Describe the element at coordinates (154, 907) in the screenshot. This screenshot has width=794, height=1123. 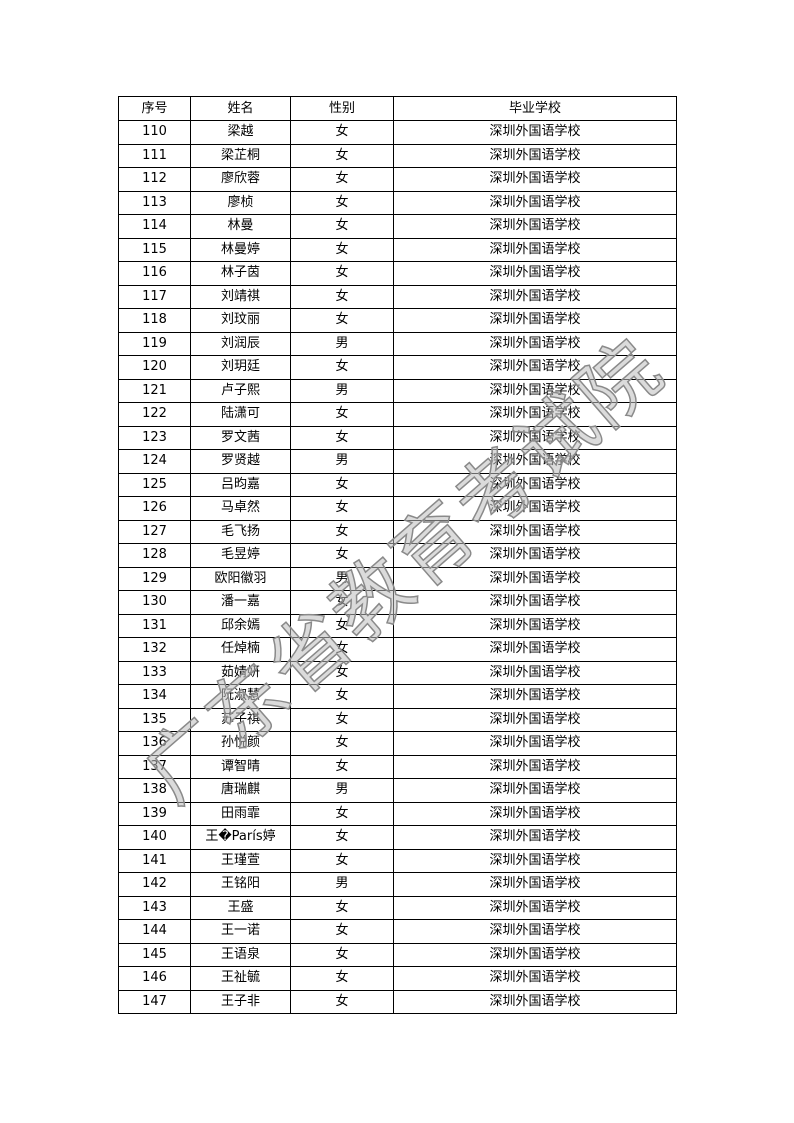
I see `cell-index: 143` at that location.